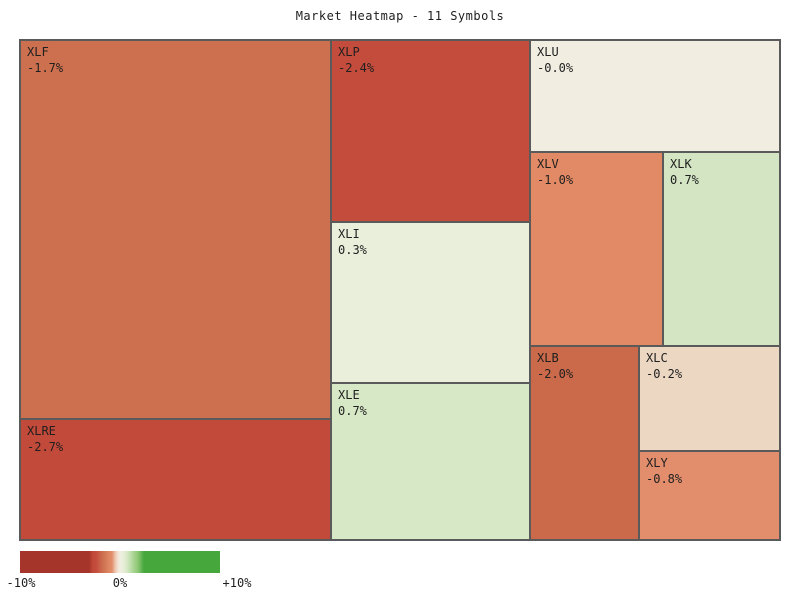 The height and width of the screenshot is (600, 800). Describe the element at coordinates (349, 395) in the screenshot. I see `tile-symbol: XLE` at that location.